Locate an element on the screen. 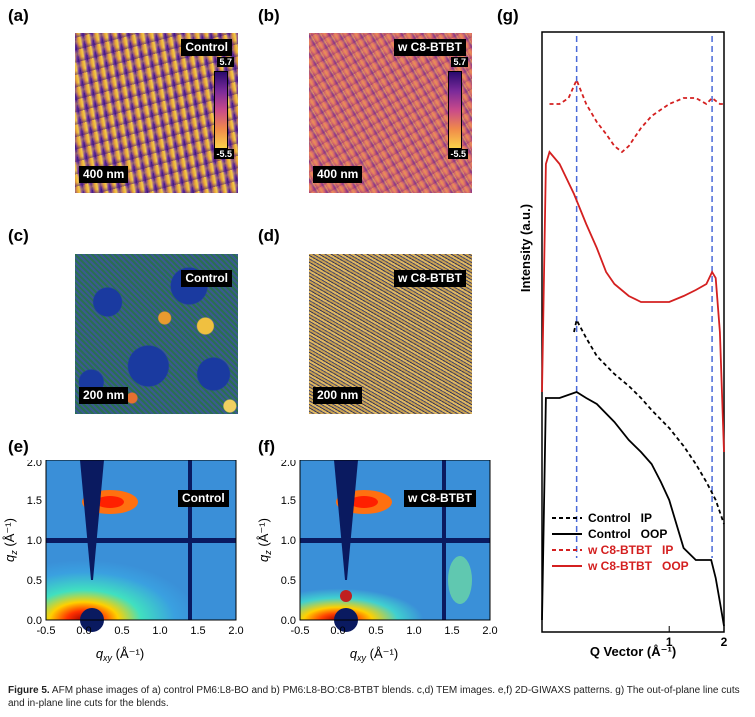  giwaxs-c8btbt-tag: w C8-BTBT is located at coordinates (440, 498).